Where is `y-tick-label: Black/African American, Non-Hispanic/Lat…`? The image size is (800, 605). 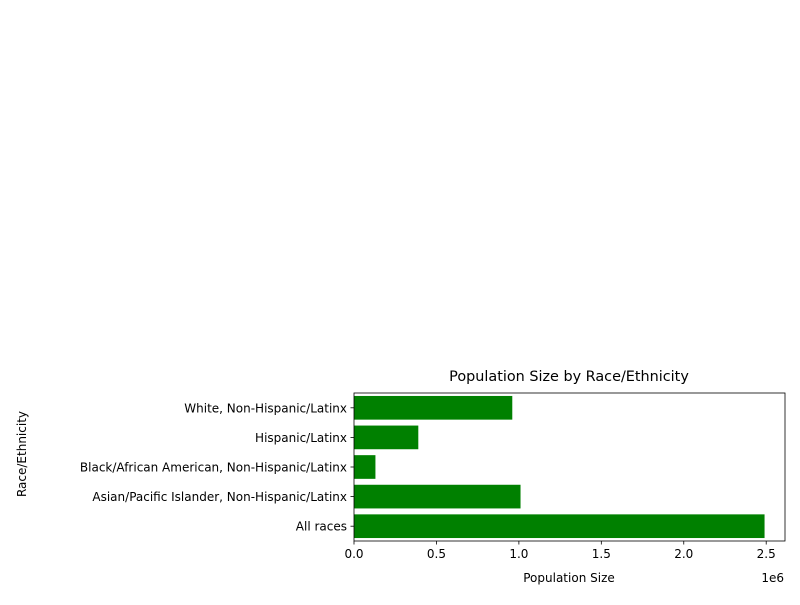 y-tick-label: Black/African American, Non-Hispanic/Lat… is located at coordinates (213, 468).